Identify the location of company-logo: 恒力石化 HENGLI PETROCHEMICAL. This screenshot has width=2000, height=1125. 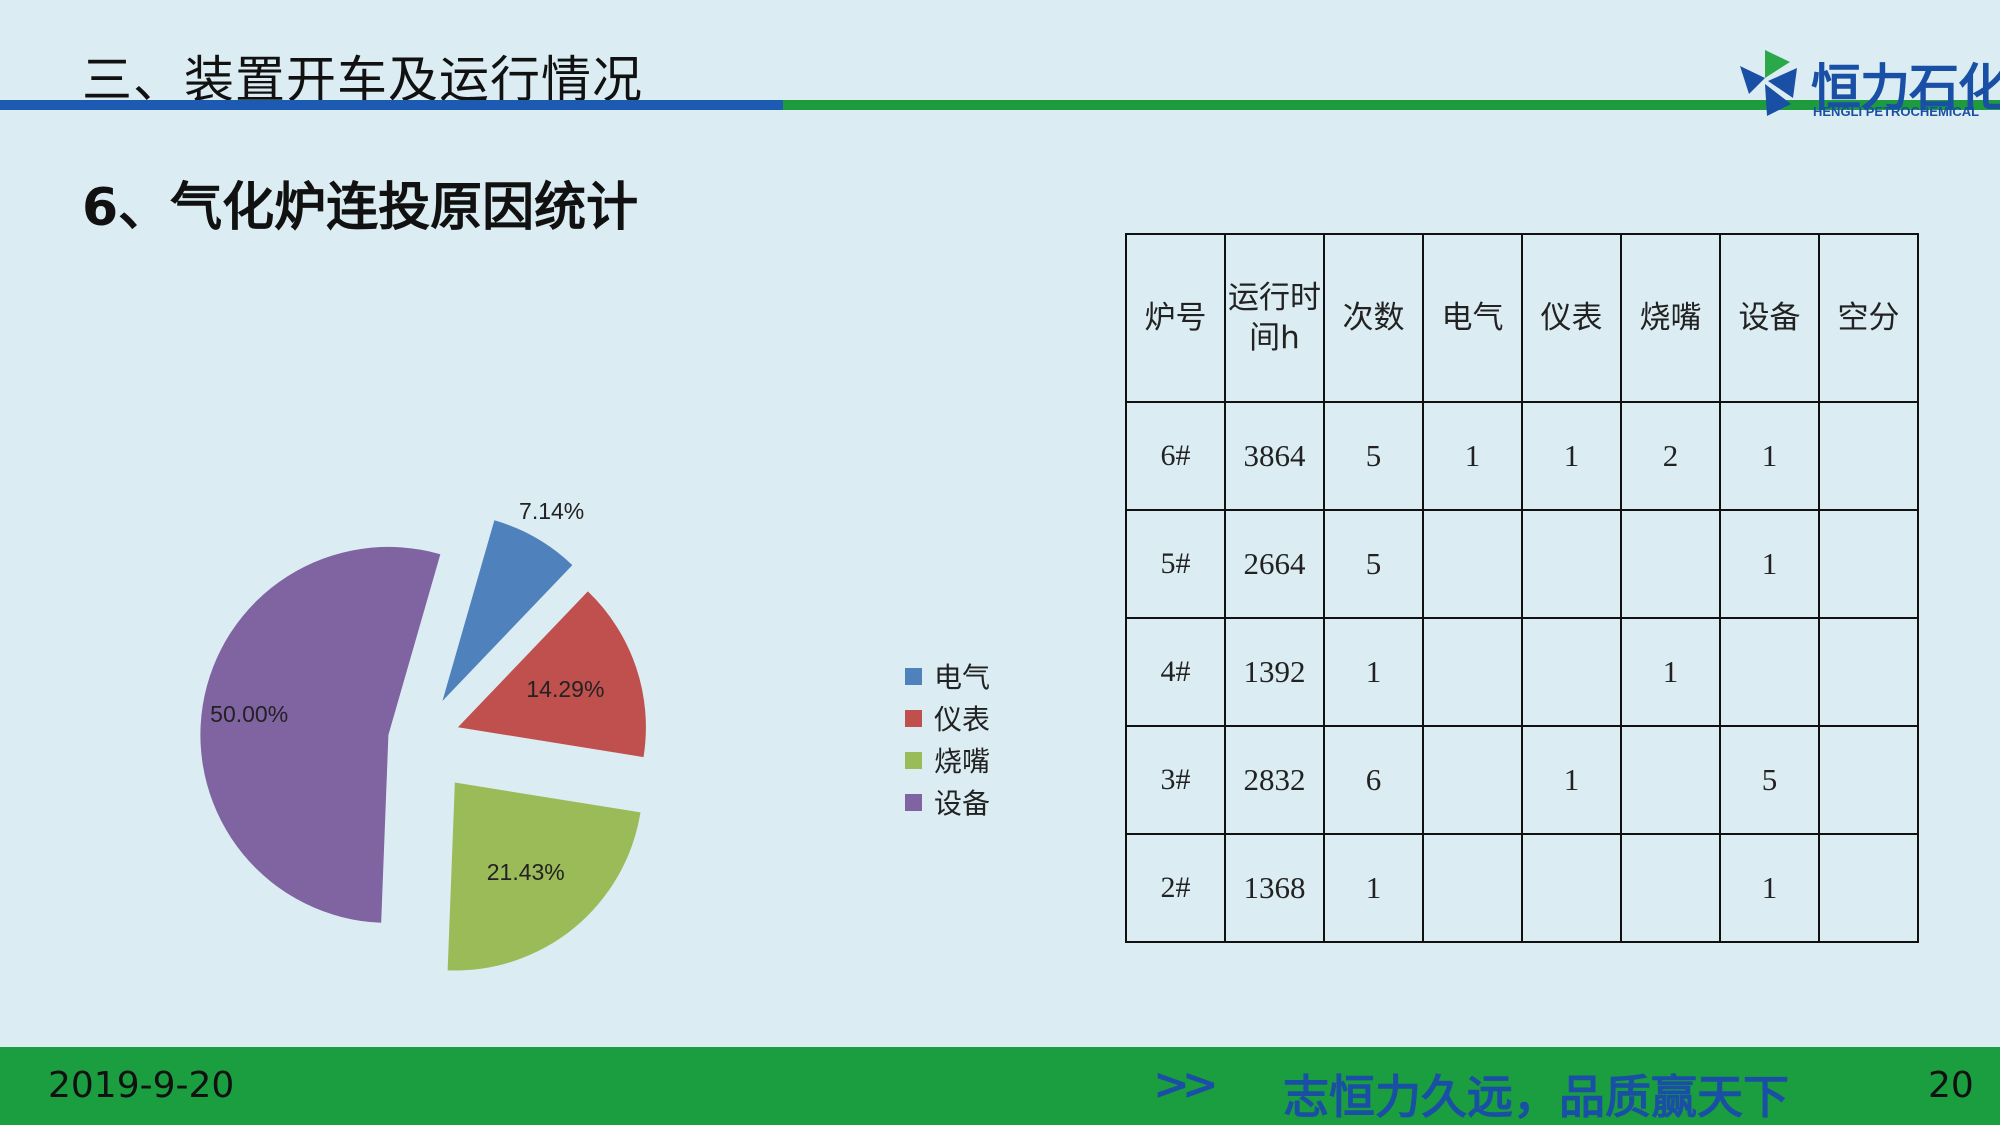
(1867, 85).